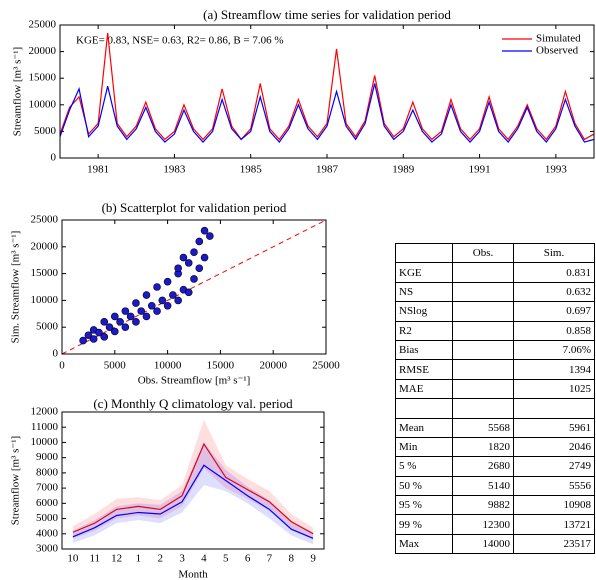 The image size is (596, 580). Describe the element at coordinates (424, 447) in the screenshot. I see `row-label: Min` at that location.